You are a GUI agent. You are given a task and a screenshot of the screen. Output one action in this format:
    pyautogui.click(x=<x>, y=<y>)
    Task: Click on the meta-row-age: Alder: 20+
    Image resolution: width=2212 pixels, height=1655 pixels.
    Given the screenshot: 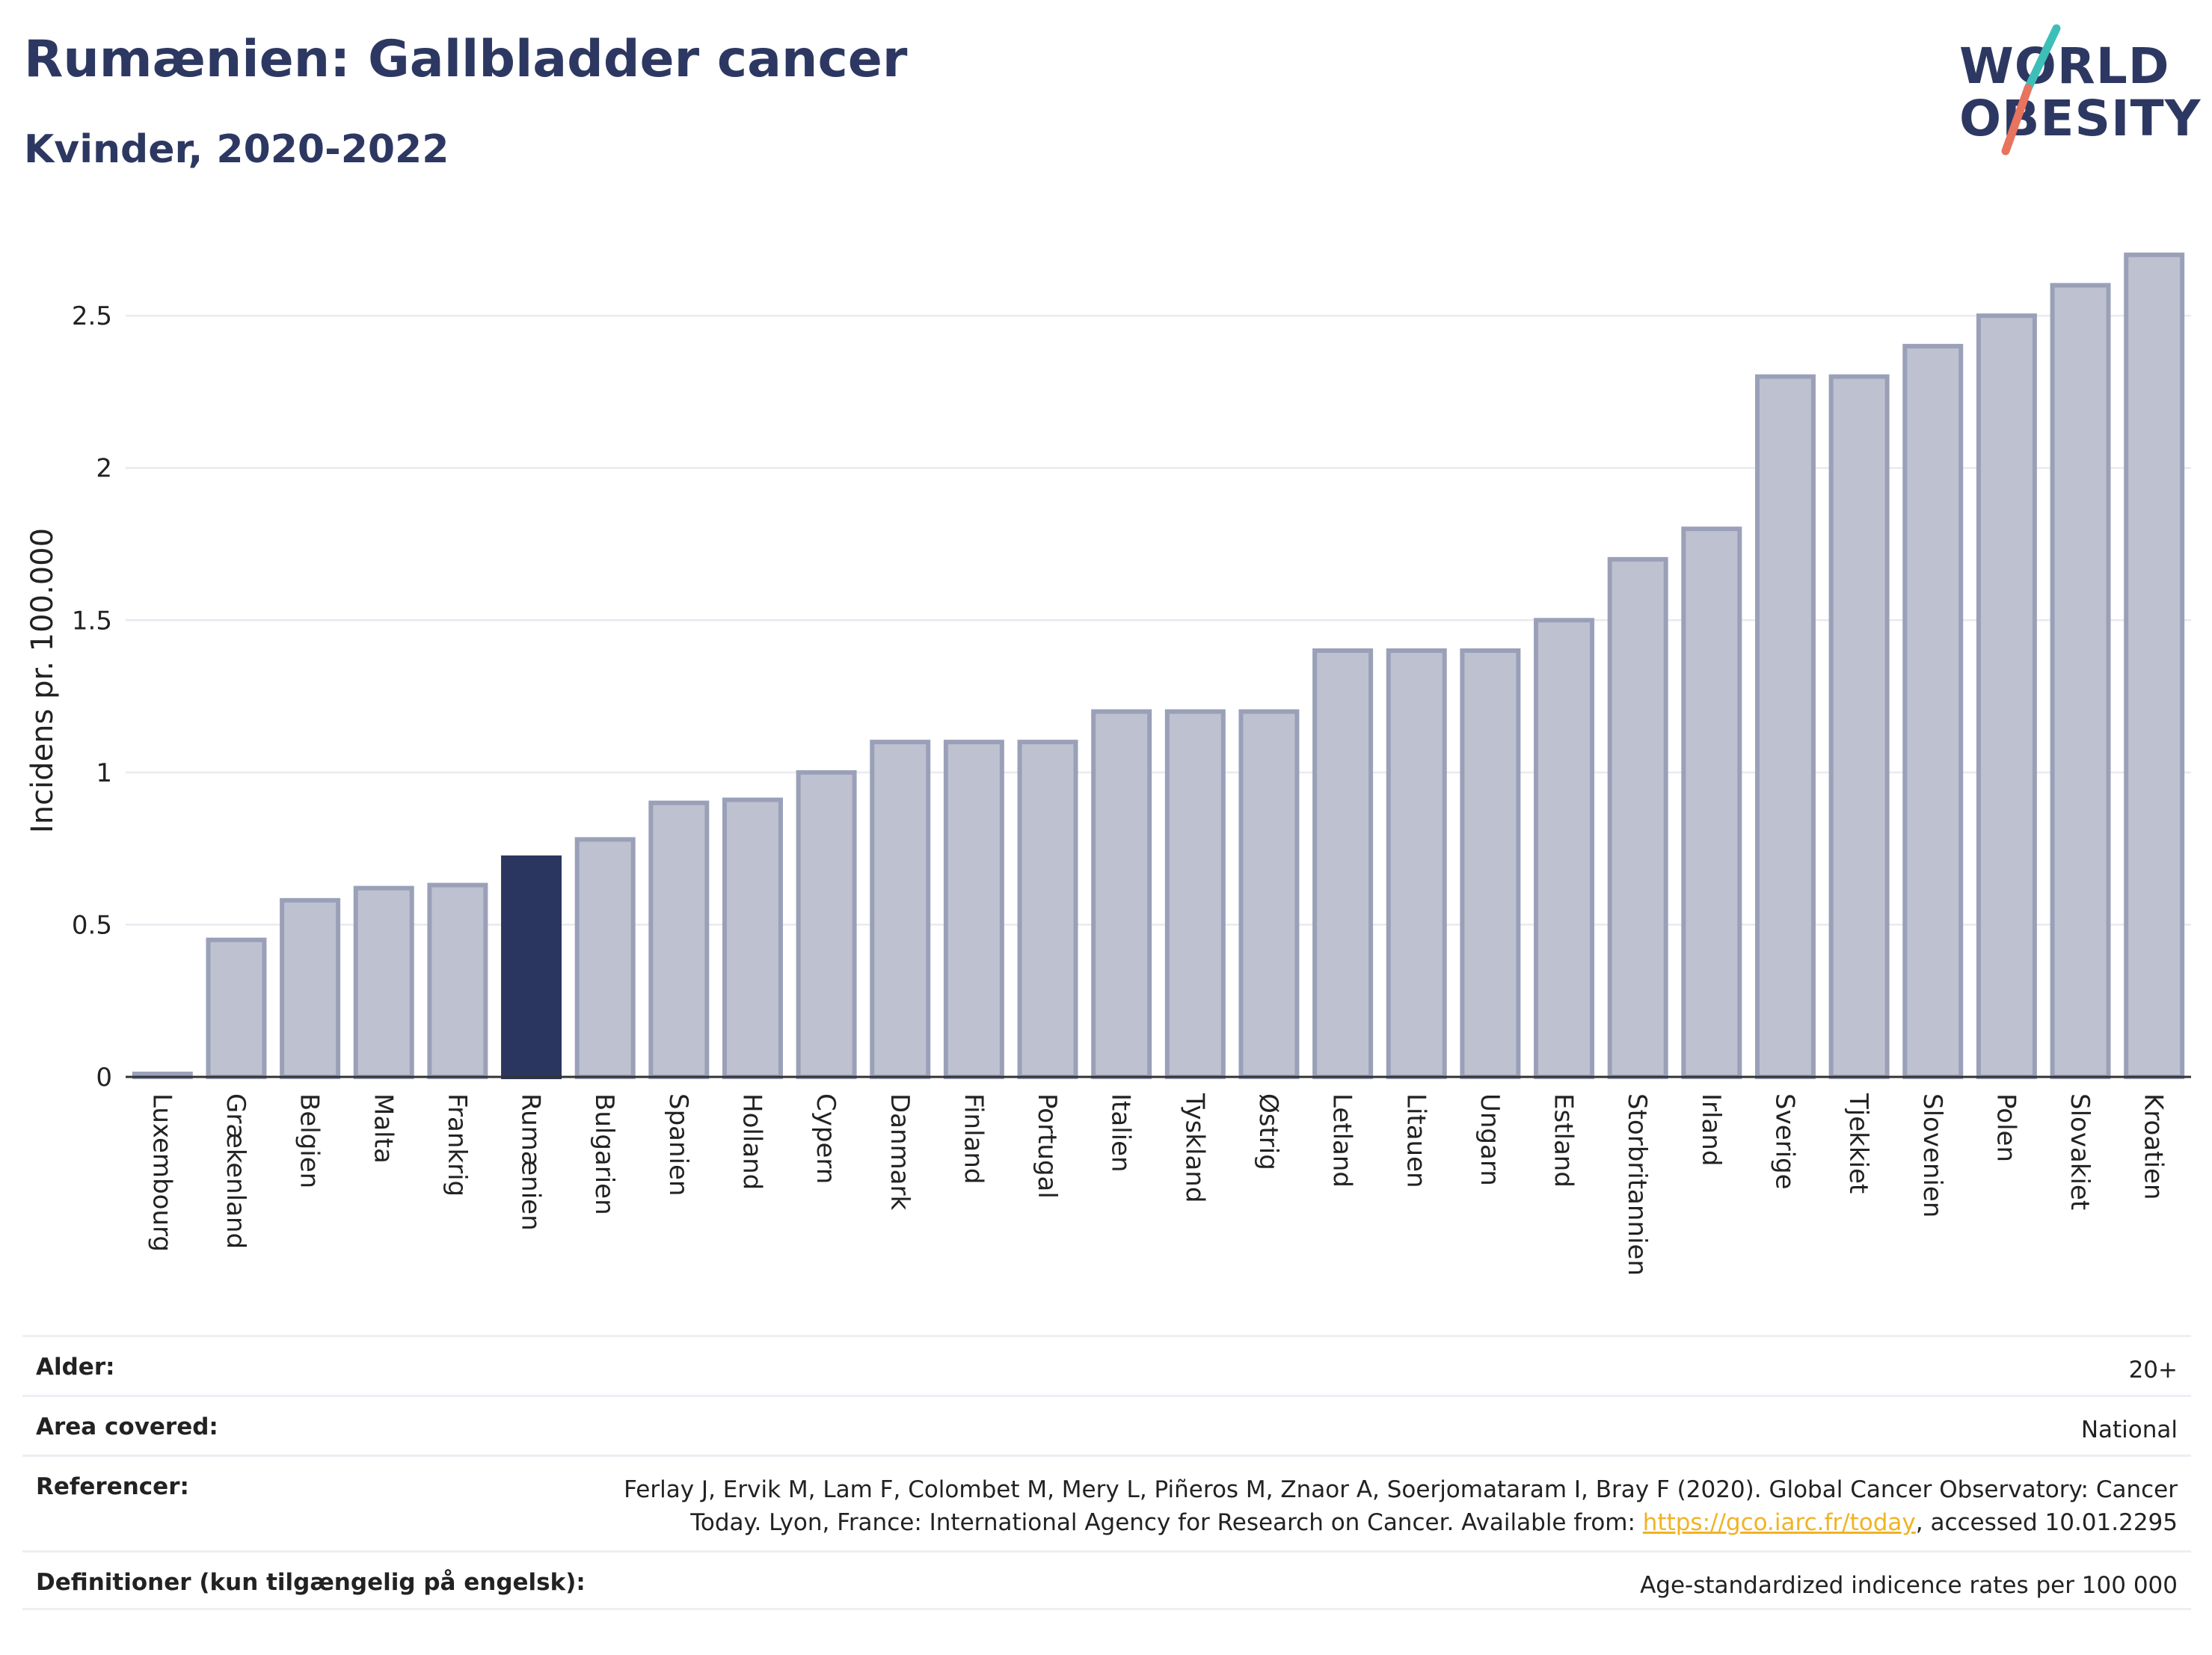 What is the action you would take?
    pyautogui.click(x=1106, y=1365)
    